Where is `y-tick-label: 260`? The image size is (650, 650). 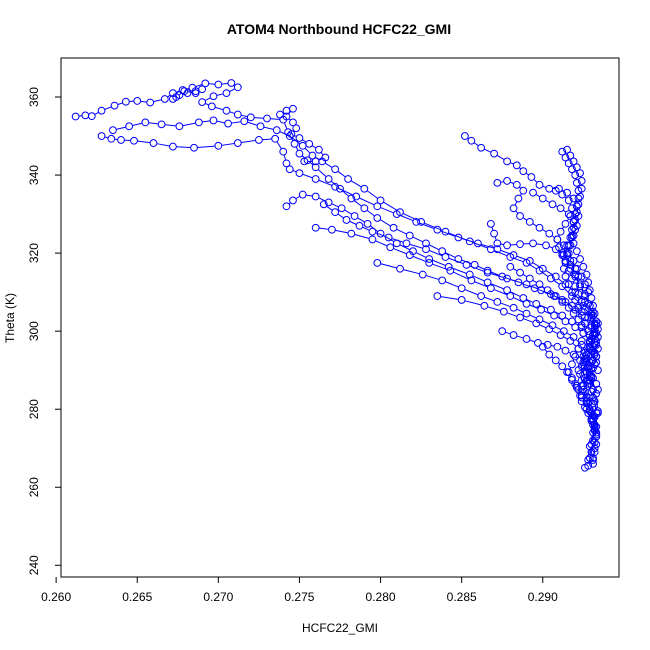
y-tick-label: 260 is located at coordinates (34, 487).